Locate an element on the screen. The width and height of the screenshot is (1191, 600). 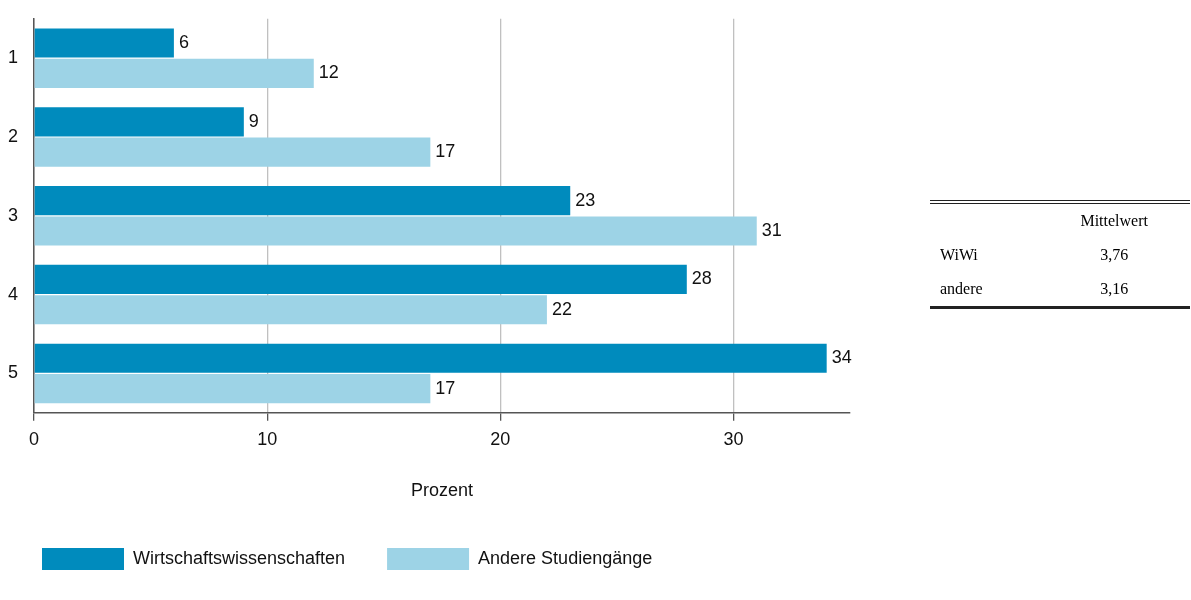
data-label: 23 is located at coordinates (585, 199).